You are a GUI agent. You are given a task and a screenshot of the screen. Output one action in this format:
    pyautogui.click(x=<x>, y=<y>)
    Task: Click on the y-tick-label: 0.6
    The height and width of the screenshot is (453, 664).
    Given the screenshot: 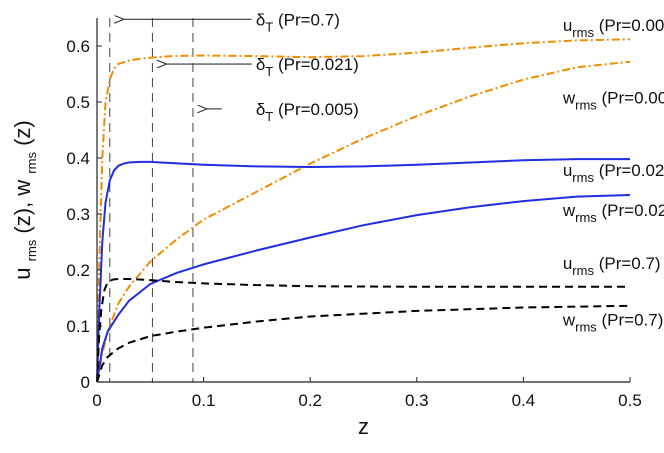 What is the action you would take?
    pyautogui.click(x=78, y=46)
    